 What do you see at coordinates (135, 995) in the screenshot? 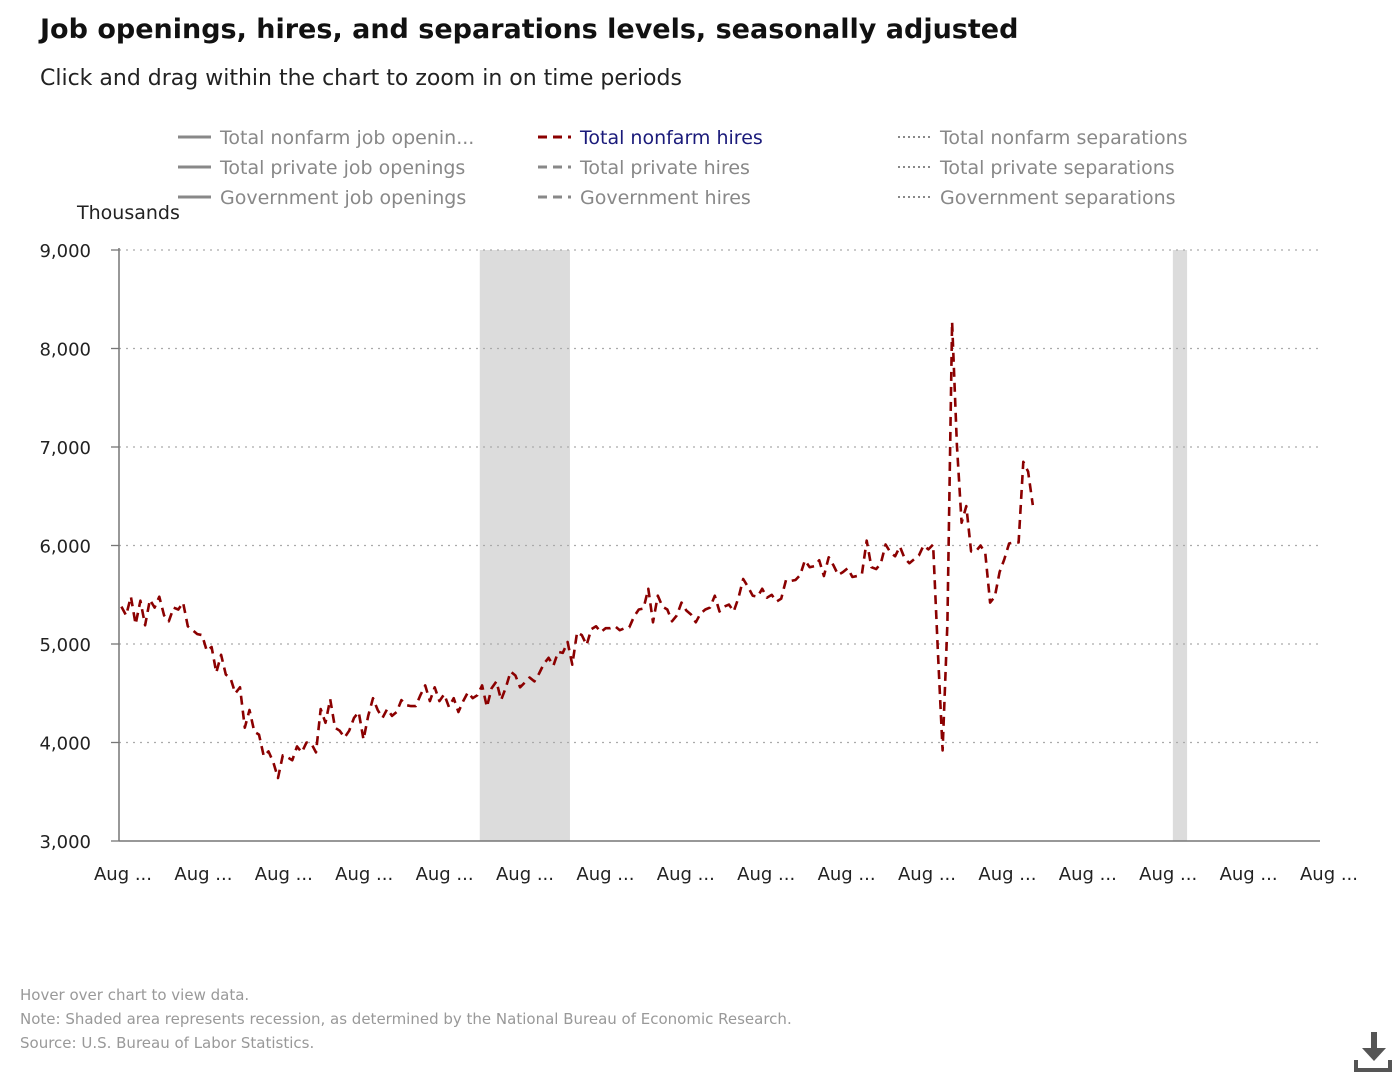
I see `hover-hint: Hover over chart to view data.` at bounding box center [135, 995].